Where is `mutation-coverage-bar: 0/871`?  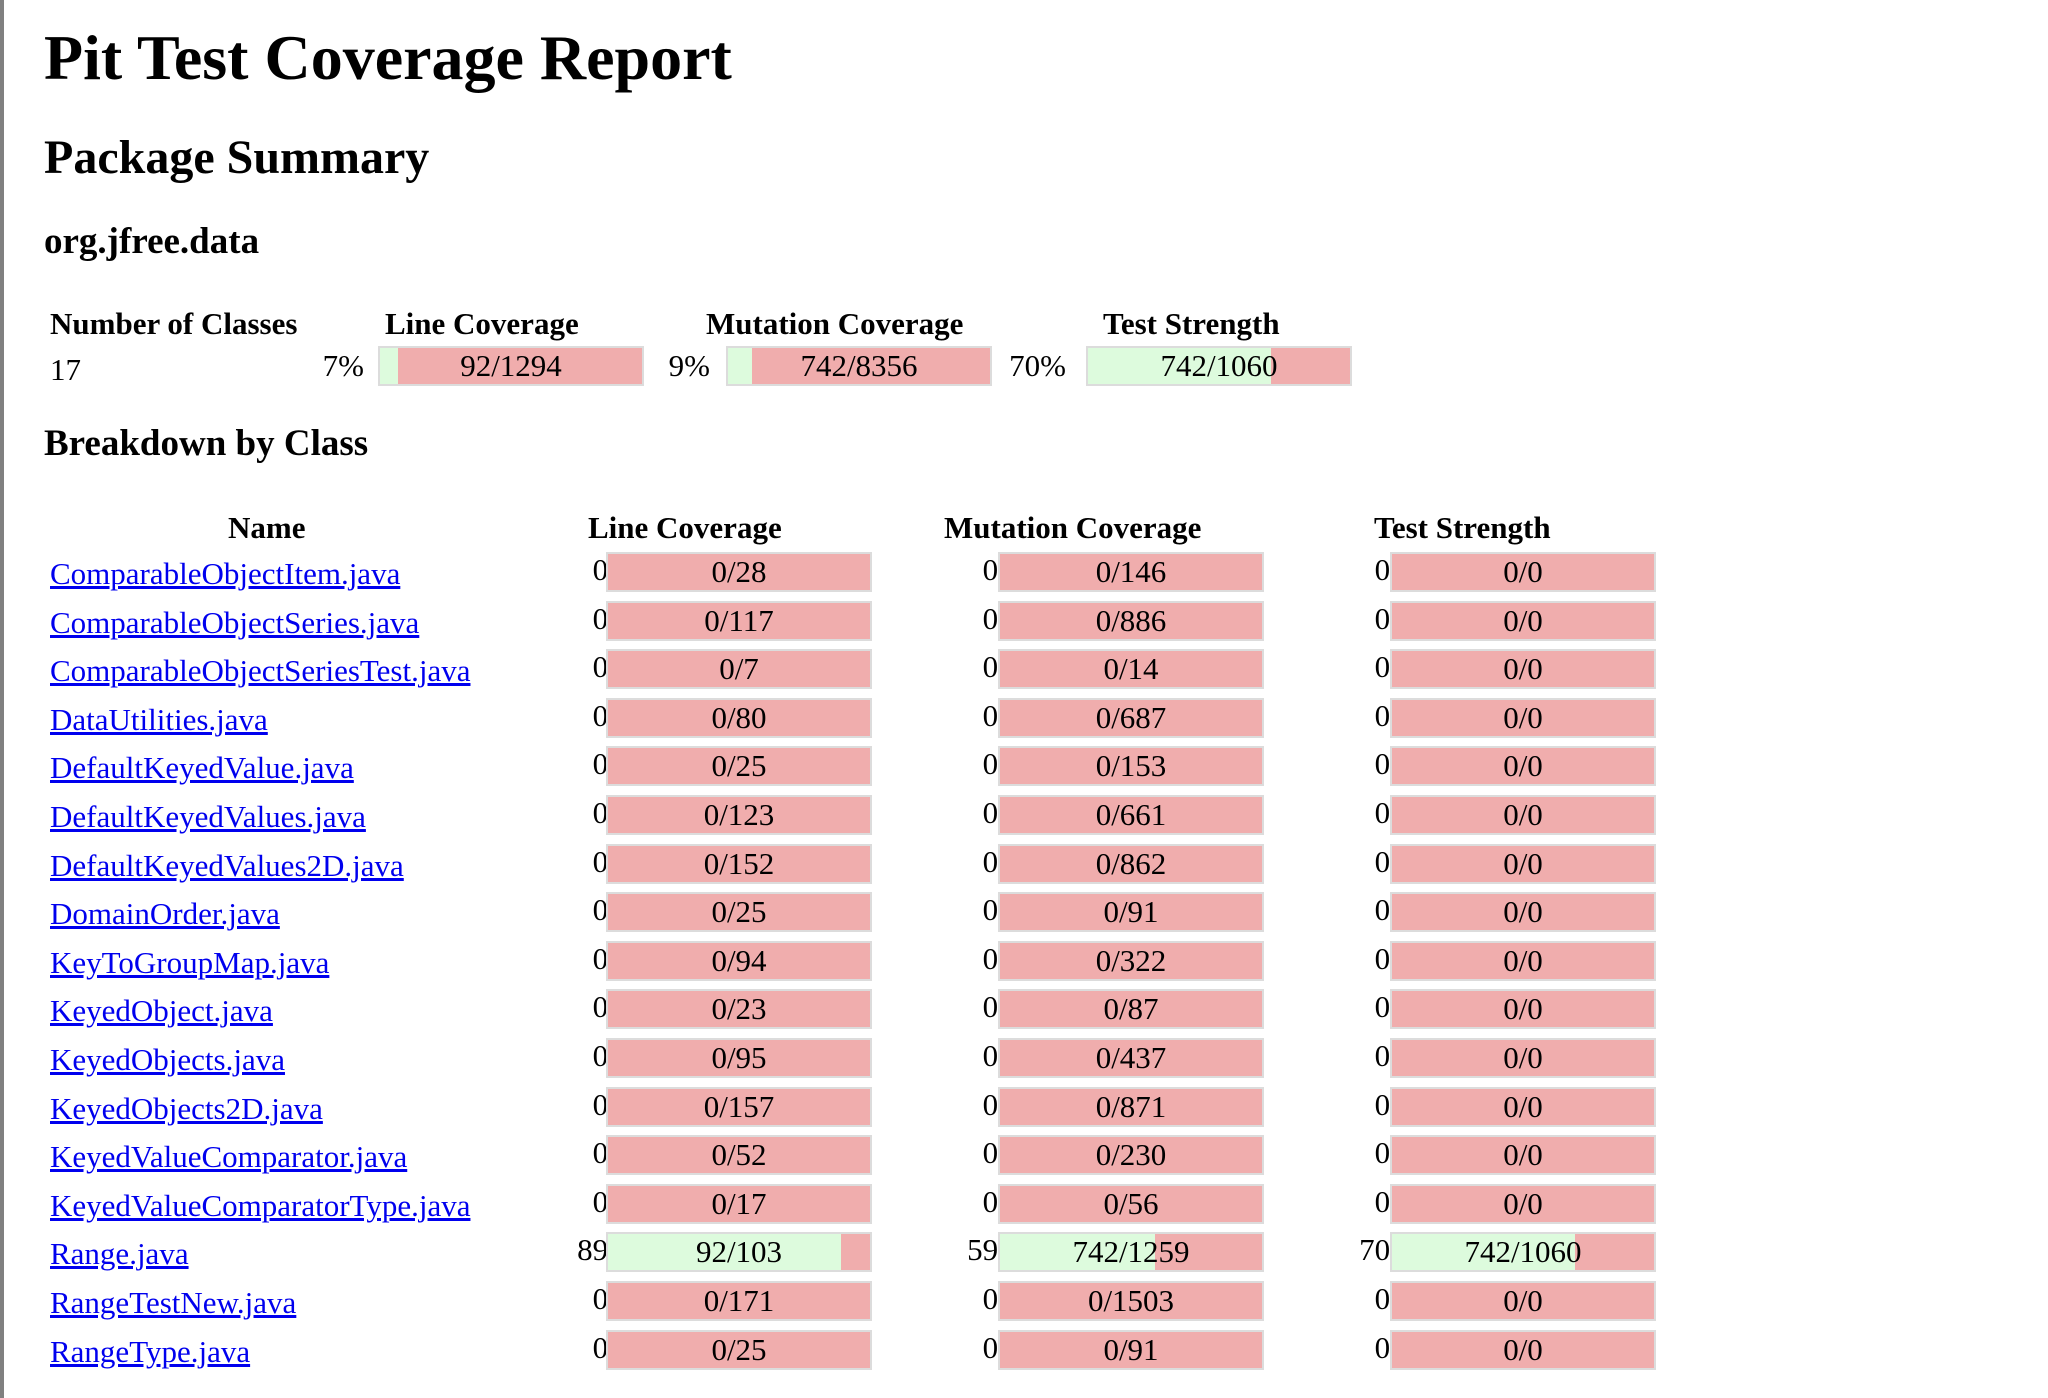
mutation-coverage-bar: 0/871 is located at coordinates (1131, 1107).